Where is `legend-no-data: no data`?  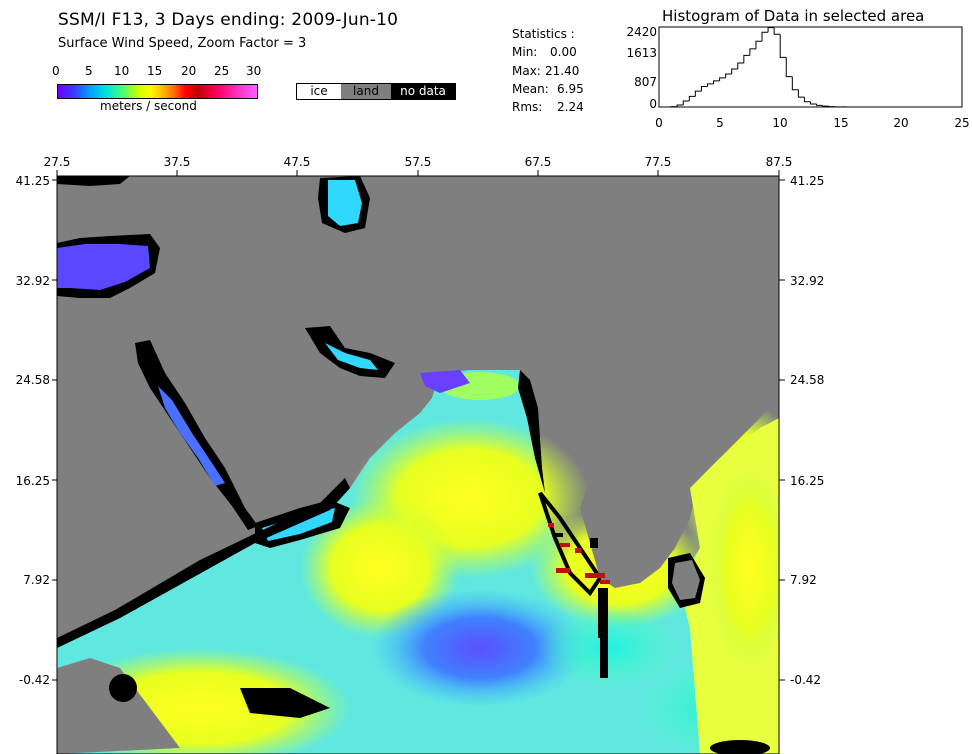
legend-no-data: no data is located at coordinates (423, 91).